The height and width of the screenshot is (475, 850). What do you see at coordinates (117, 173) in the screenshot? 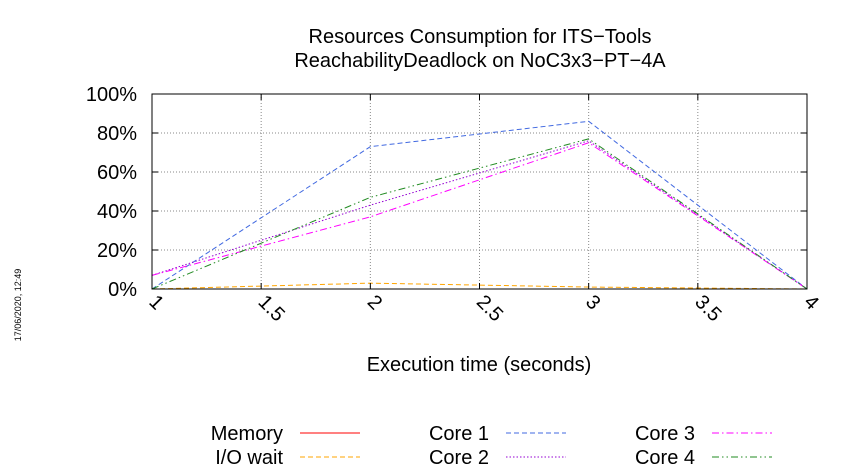
I see `y-tick-label-3: 60%` at bounding box center [117, 173].